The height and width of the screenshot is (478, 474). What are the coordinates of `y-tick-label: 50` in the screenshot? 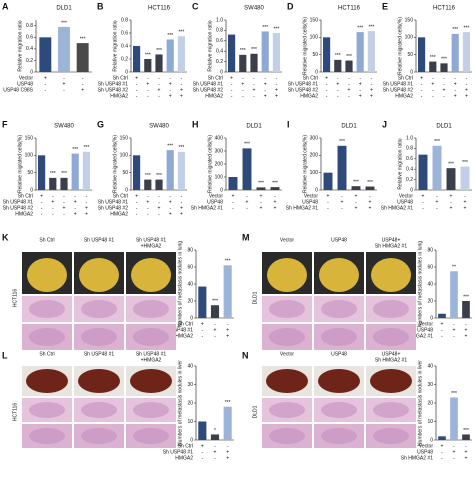 It's located at (125, 173).